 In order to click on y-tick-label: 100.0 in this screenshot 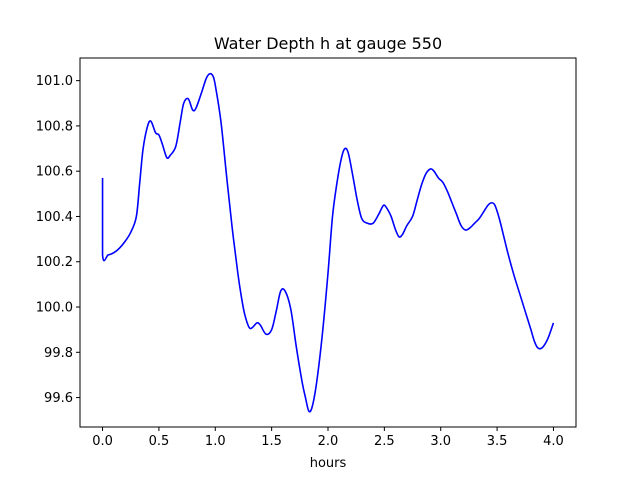, I will do `click(54, 308)`.